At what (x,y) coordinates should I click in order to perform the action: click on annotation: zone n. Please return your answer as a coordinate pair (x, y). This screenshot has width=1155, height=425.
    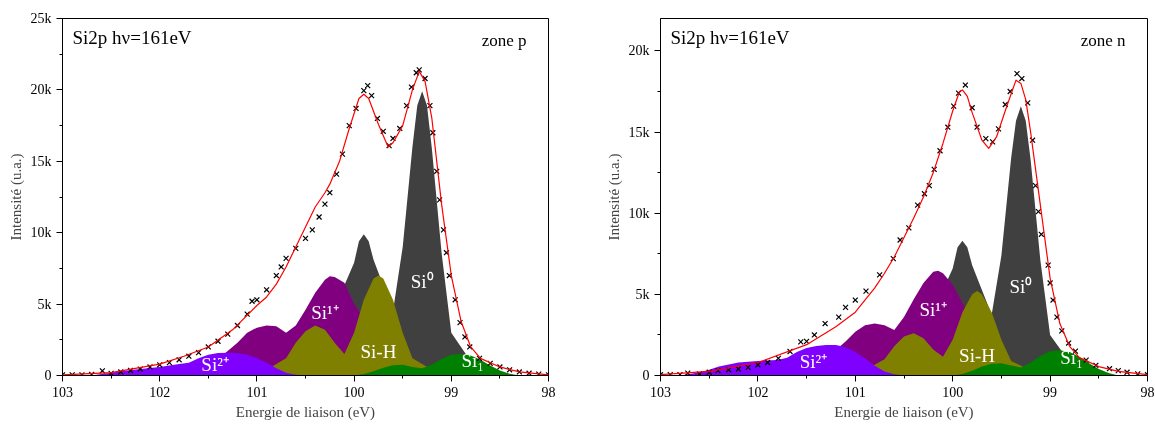
    Looking at the image, I should click on (1103, 40).